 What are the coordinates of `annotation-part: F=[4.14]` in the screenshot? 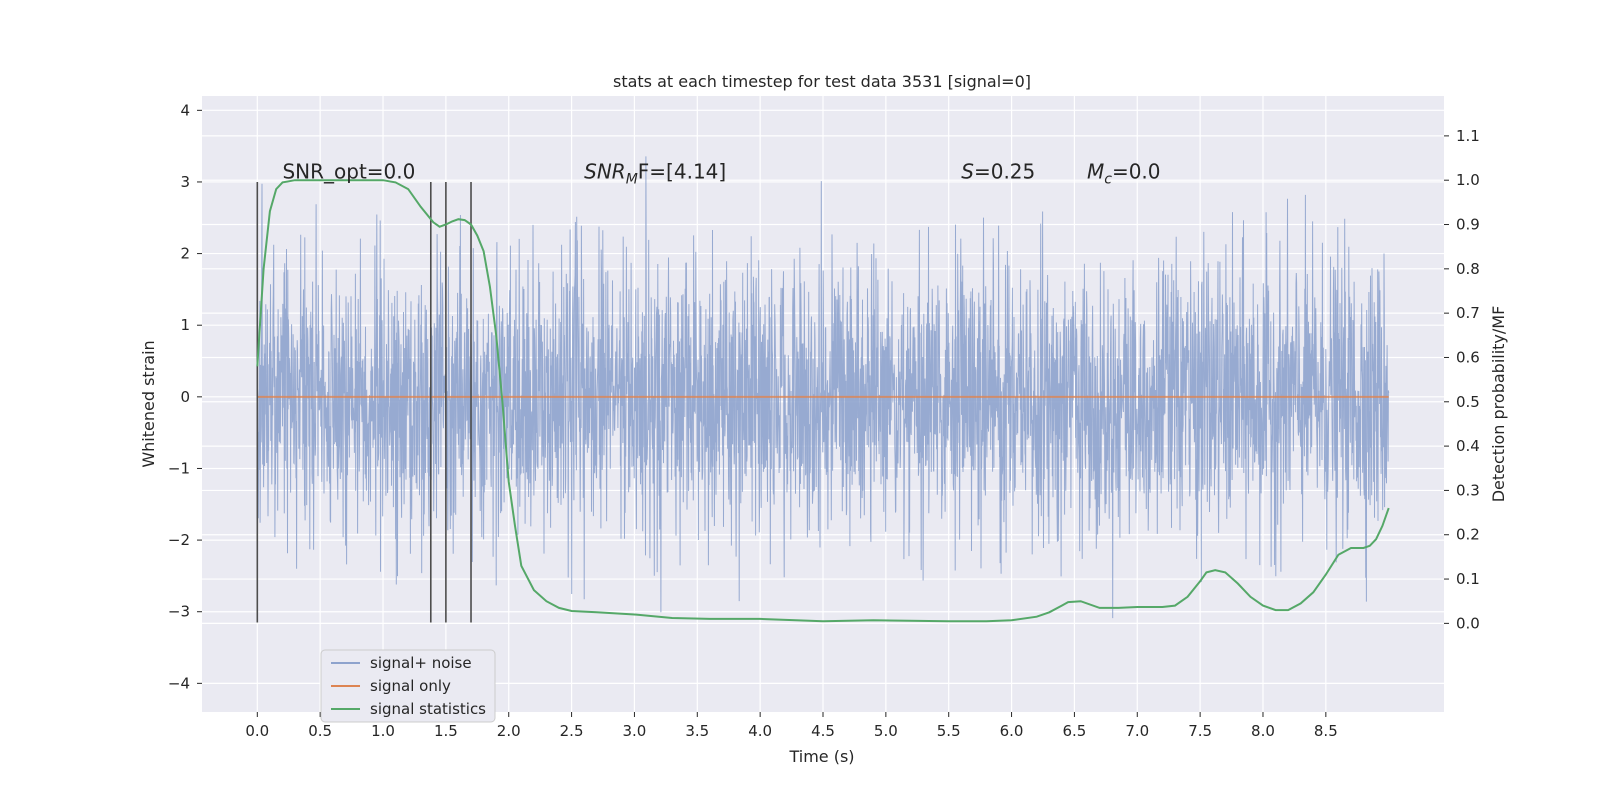 It's located at (682, 171).